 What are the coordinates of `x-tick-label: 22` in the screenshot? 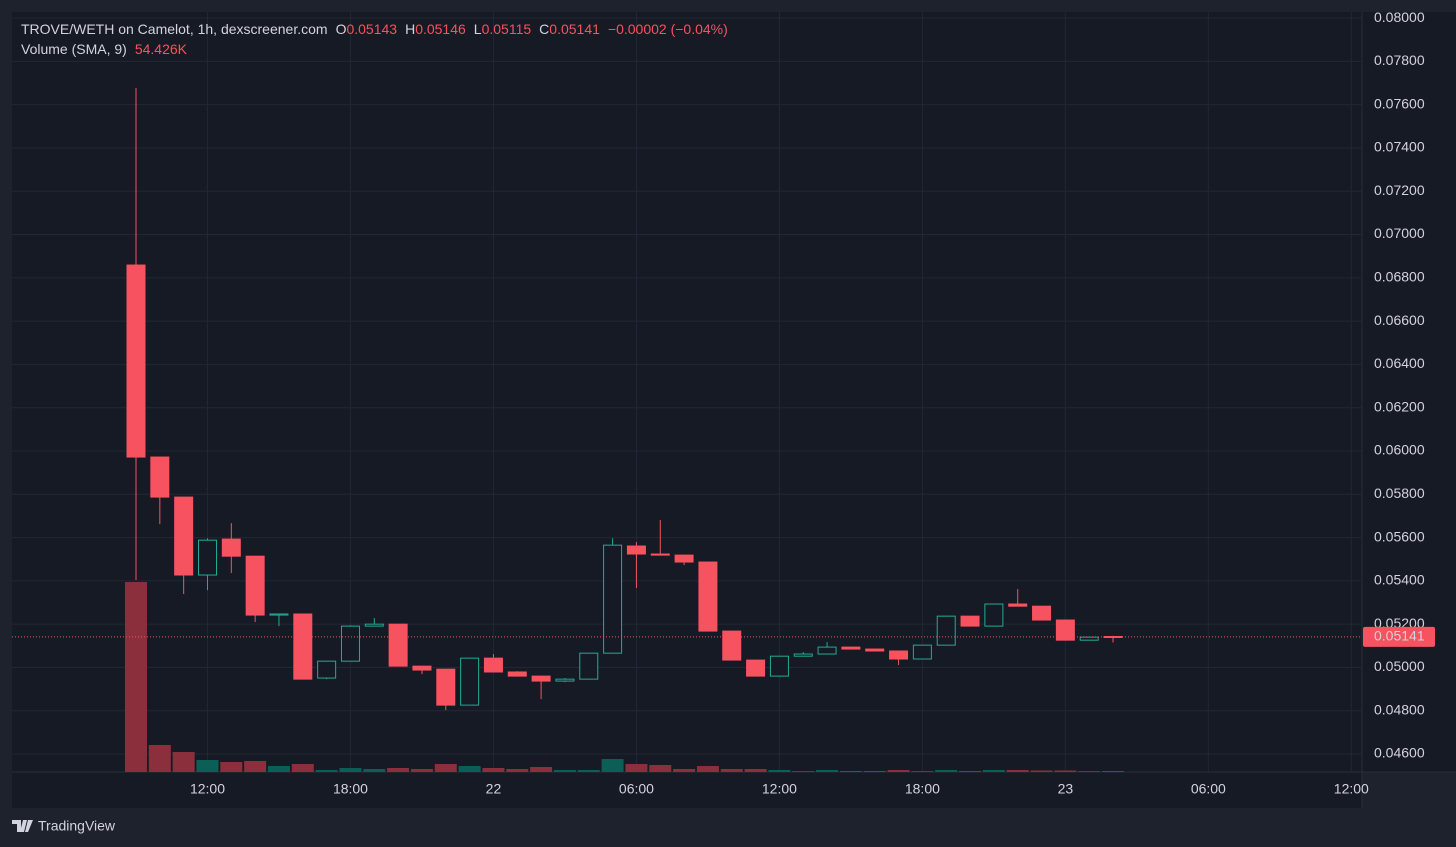 It's located at (494, 789).